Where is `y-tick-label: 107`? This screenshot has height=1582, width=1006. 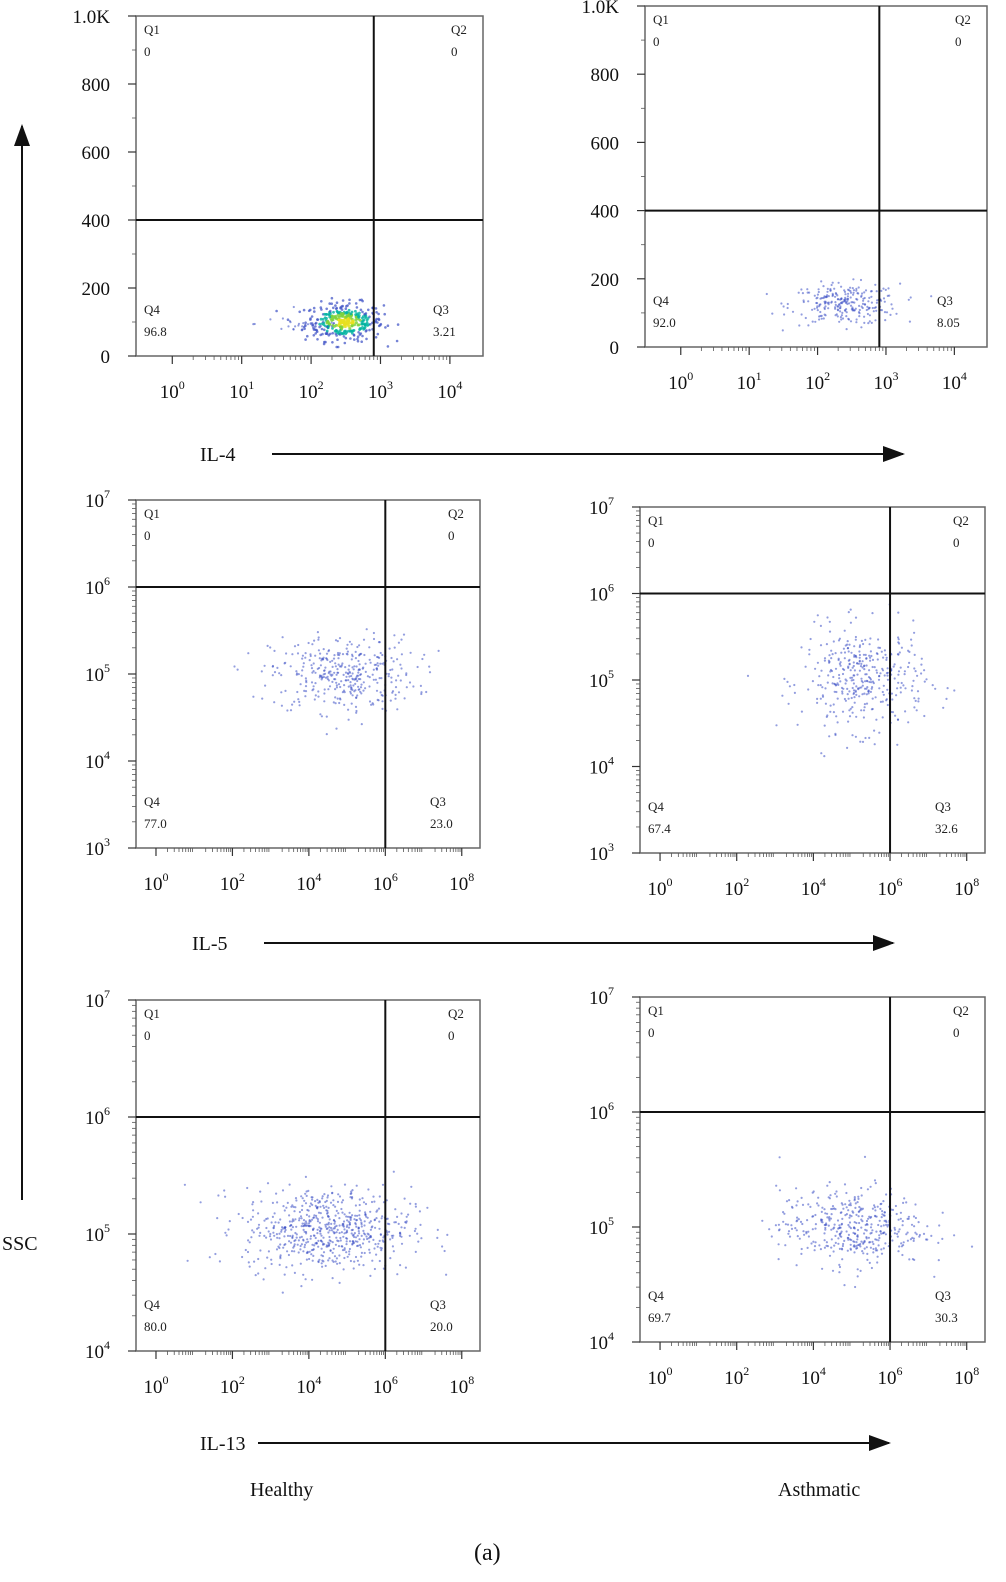
y-tick-label: 107 is located at coordinates (601, 996).